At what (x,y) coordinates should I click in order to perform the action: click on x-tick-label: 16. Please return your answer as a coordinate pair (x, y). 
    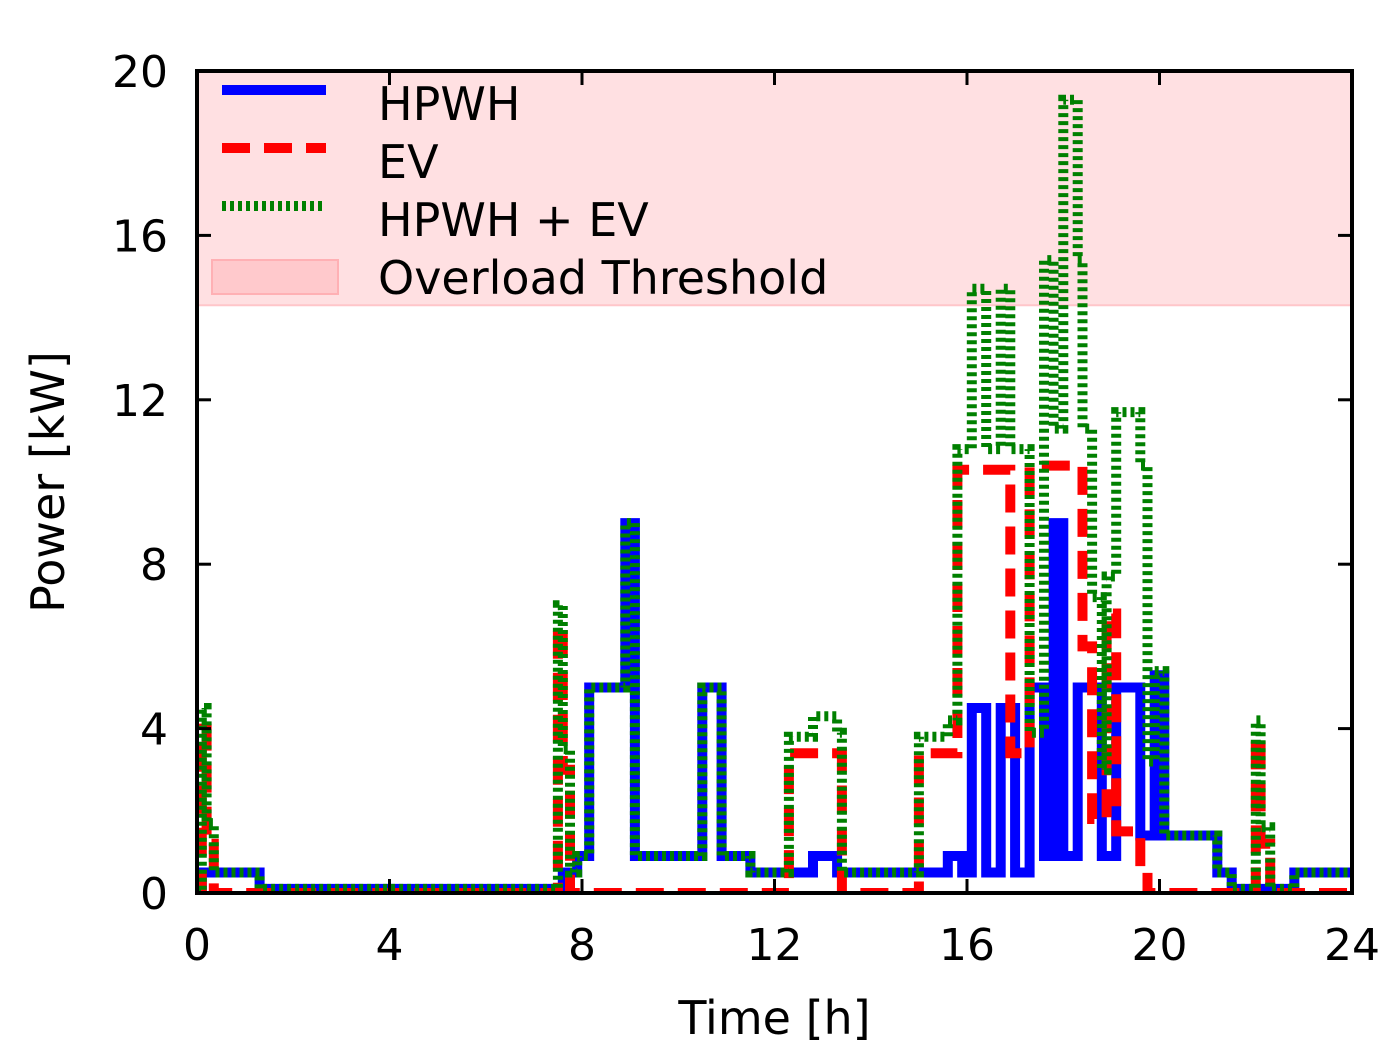
    Looking at the image, I should click on (967, 945).